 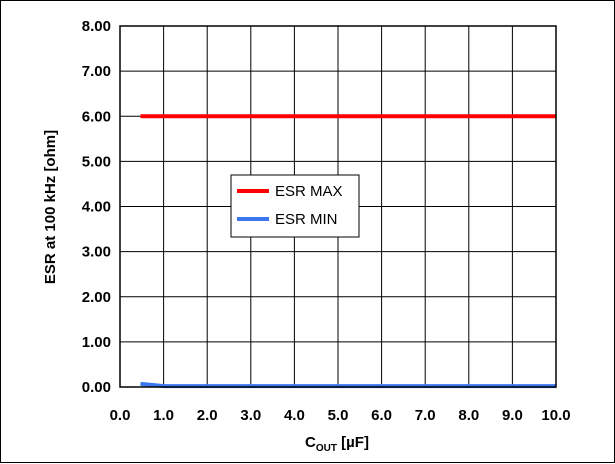 What do you see at coordinates (163, 415) in the screenshot?
I see `x-tick-label: 1.0` at bounding box center [163, 415].